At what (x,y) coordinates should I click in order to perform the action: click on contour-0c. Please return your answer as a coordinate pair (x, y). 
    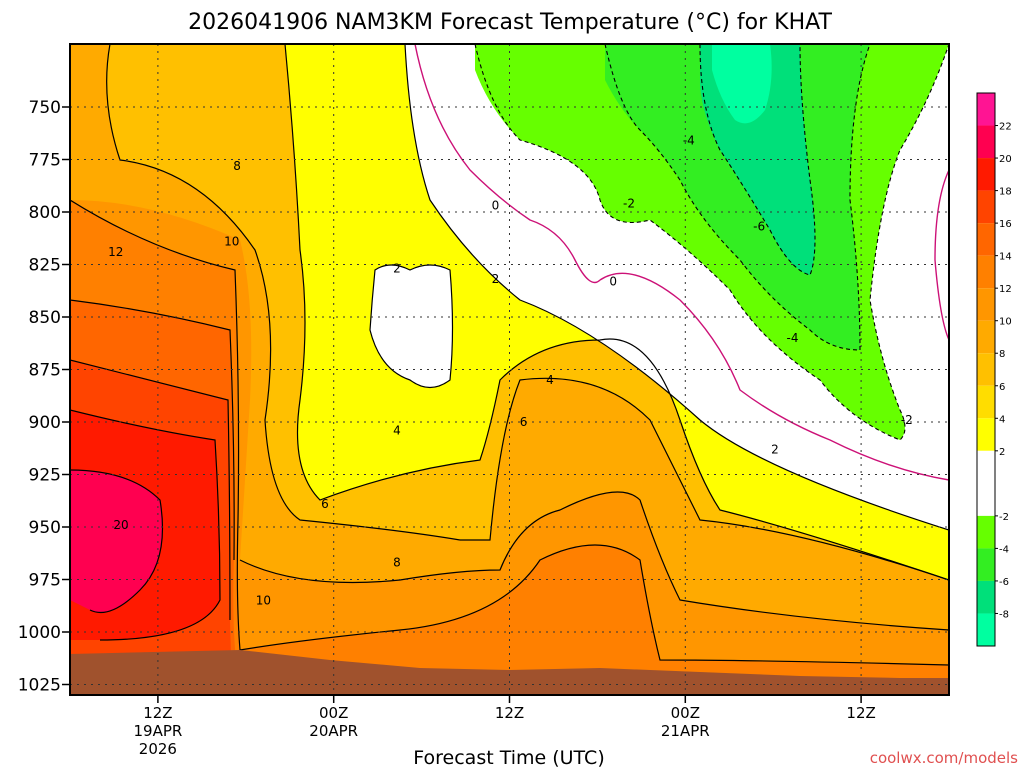
    Looking at the image, I should click on (941, 255).